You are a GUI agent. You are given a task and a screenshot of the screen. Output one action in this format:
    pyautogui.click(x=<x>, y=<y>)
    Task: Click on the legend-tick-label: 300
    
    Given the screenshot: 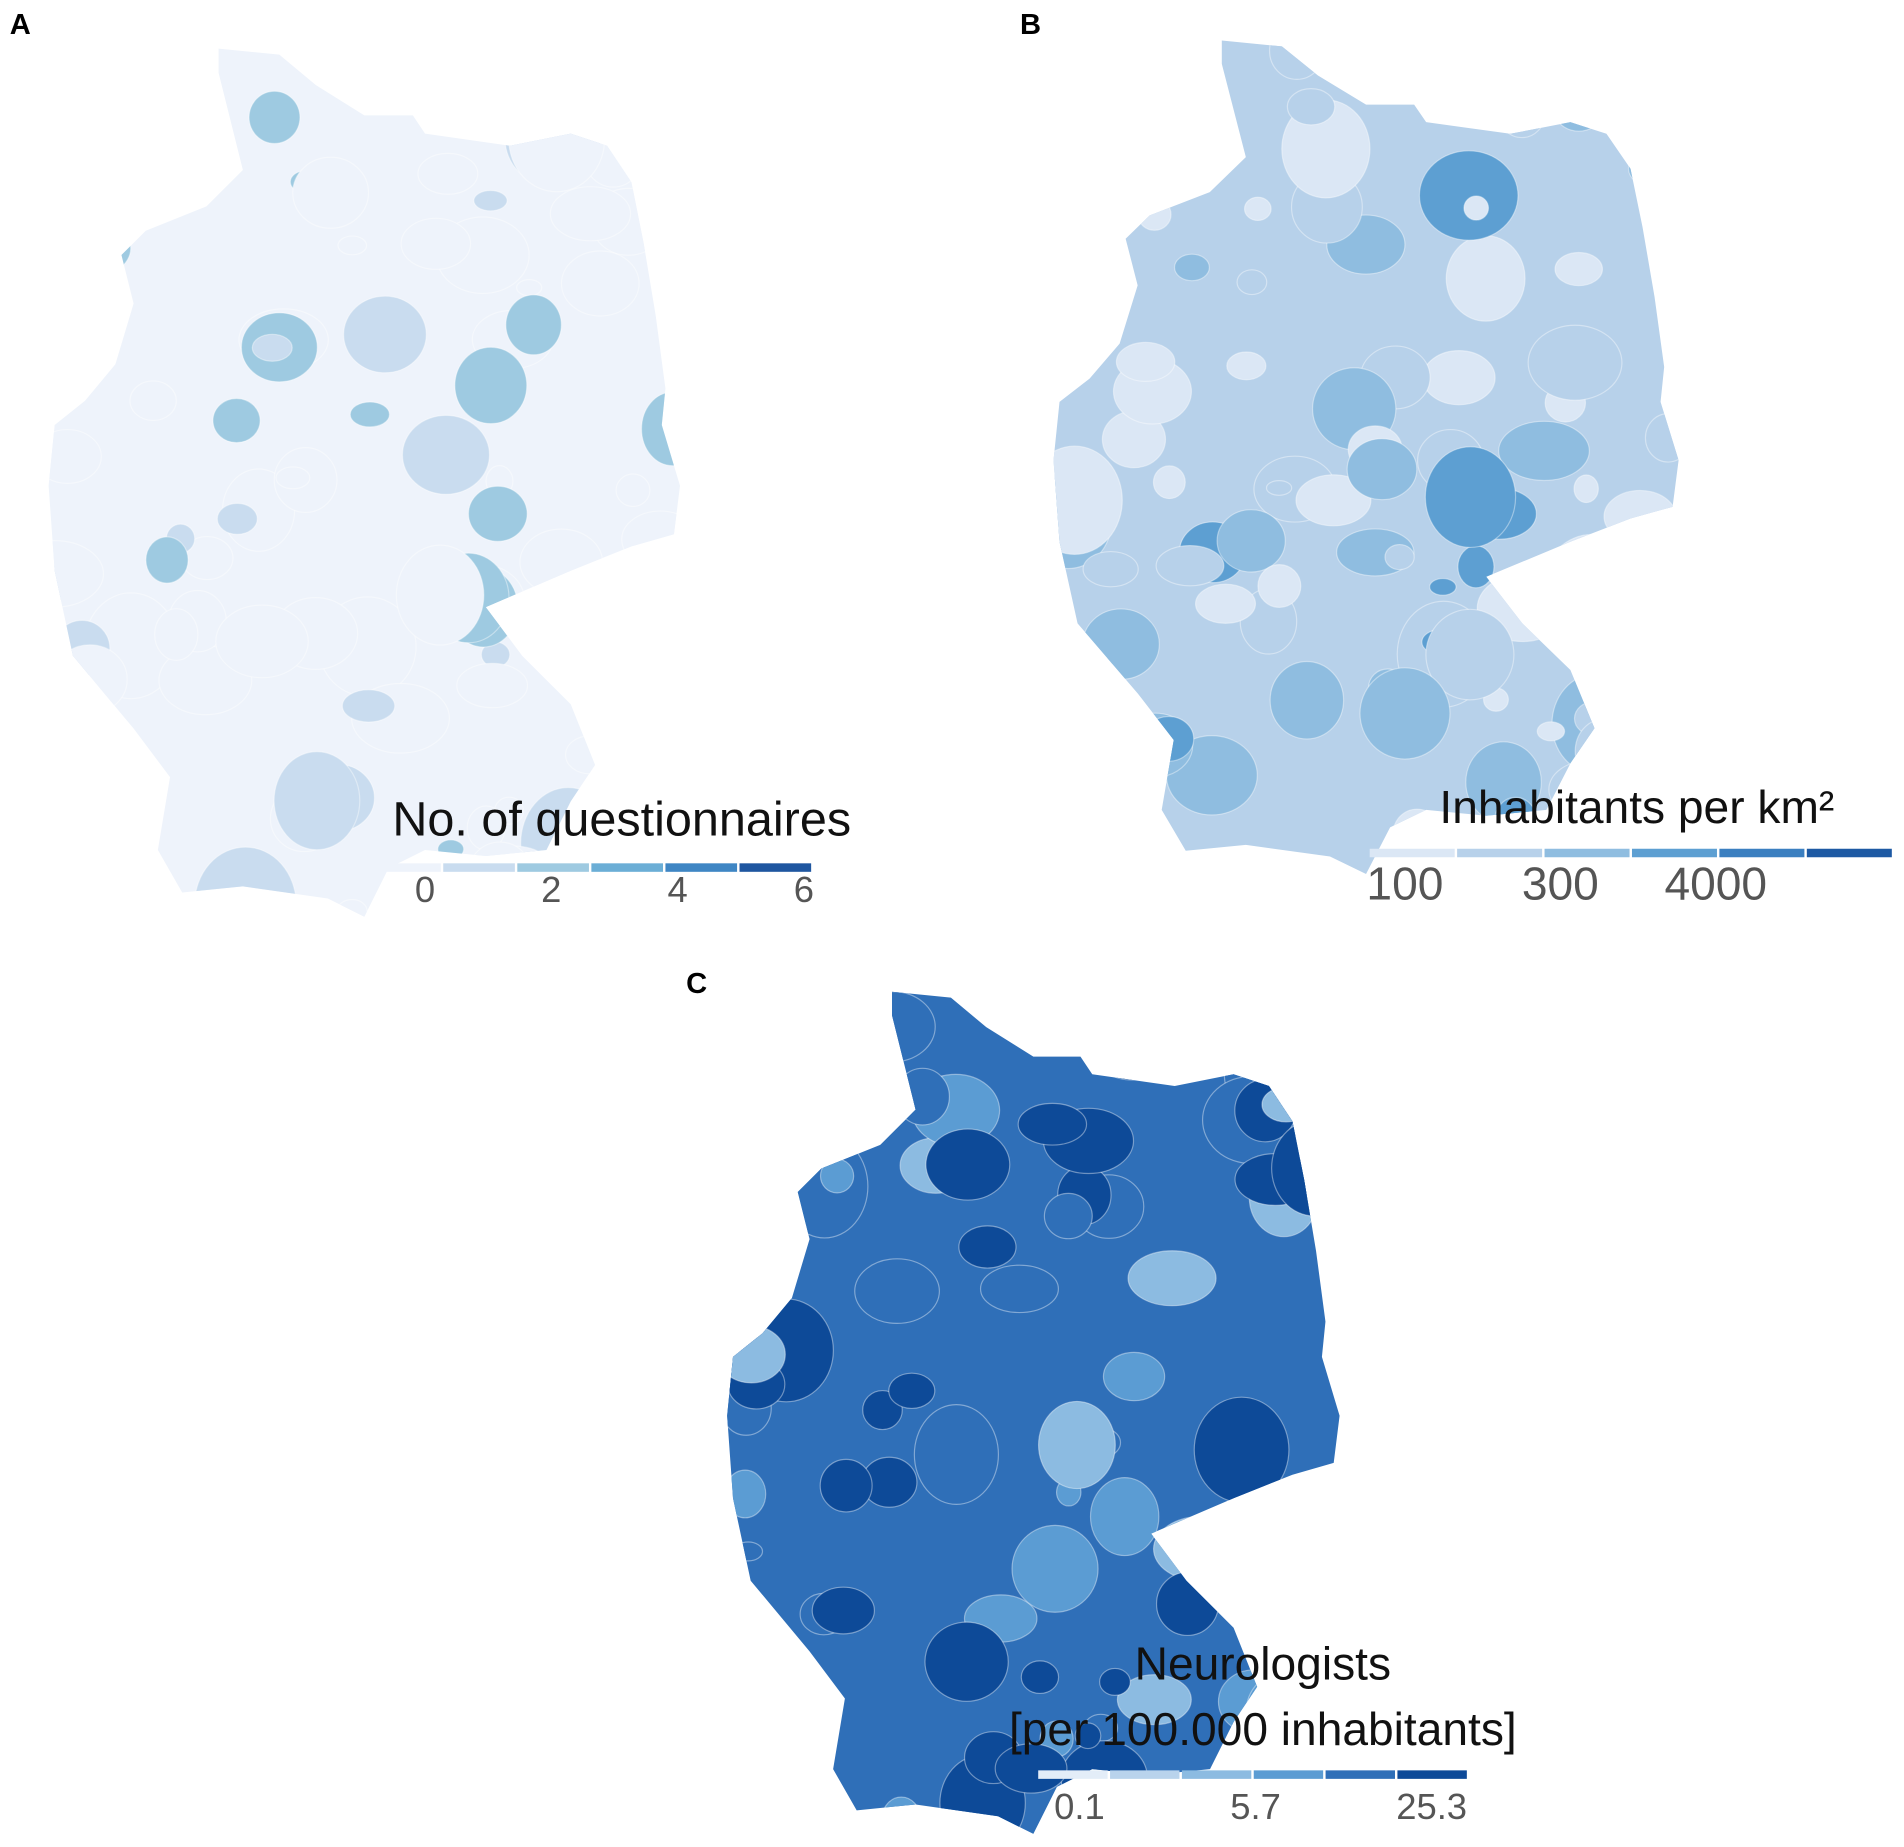 What is the action you would take?
    pyautogui.click(x=1560, y=884)
    